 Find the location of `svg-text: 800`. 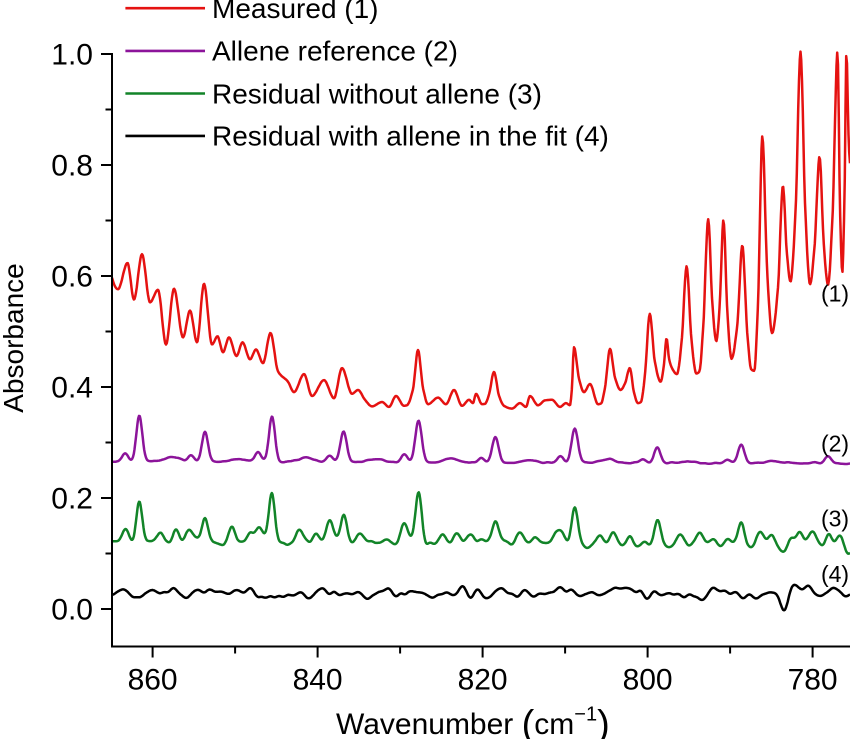

svg-text: 800 is located at coordinates (648, 680).